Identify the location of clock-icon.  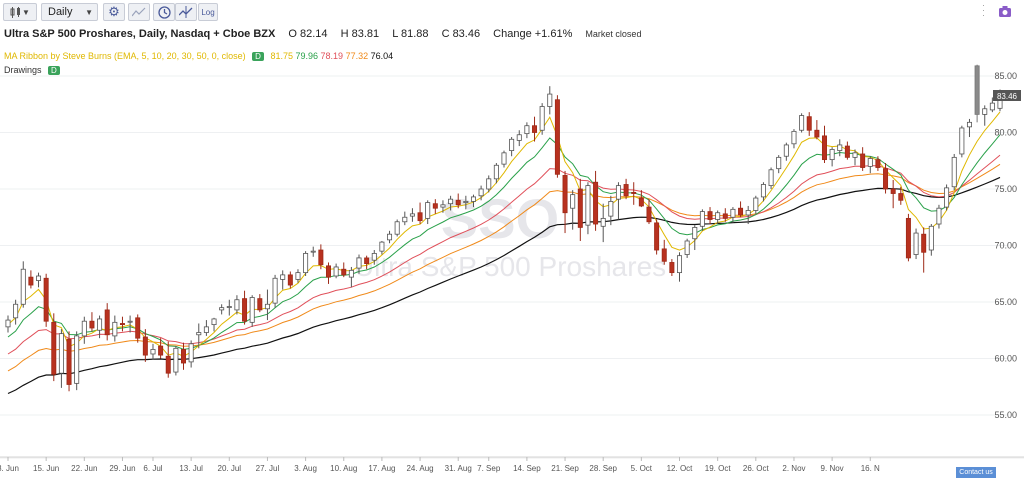
(164, 12).